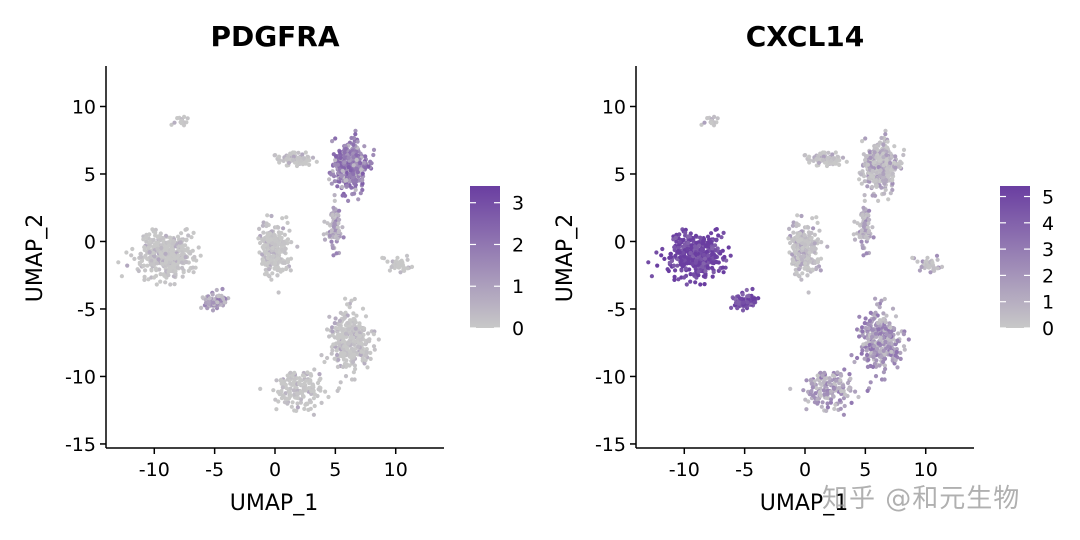 The image size is (1080, 540). Describe the element at coordinates (1048, 250) in the screenshot. I see `colorbar-tick-label: 3` at that location.